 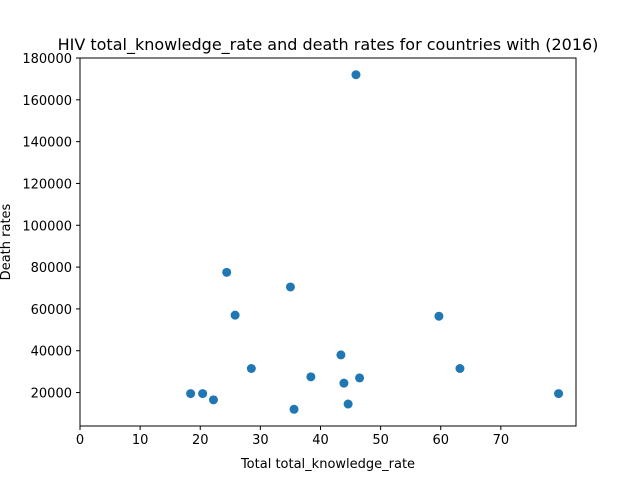 I want to click on y-tick-label: 120000, so click(x=47, y=184).